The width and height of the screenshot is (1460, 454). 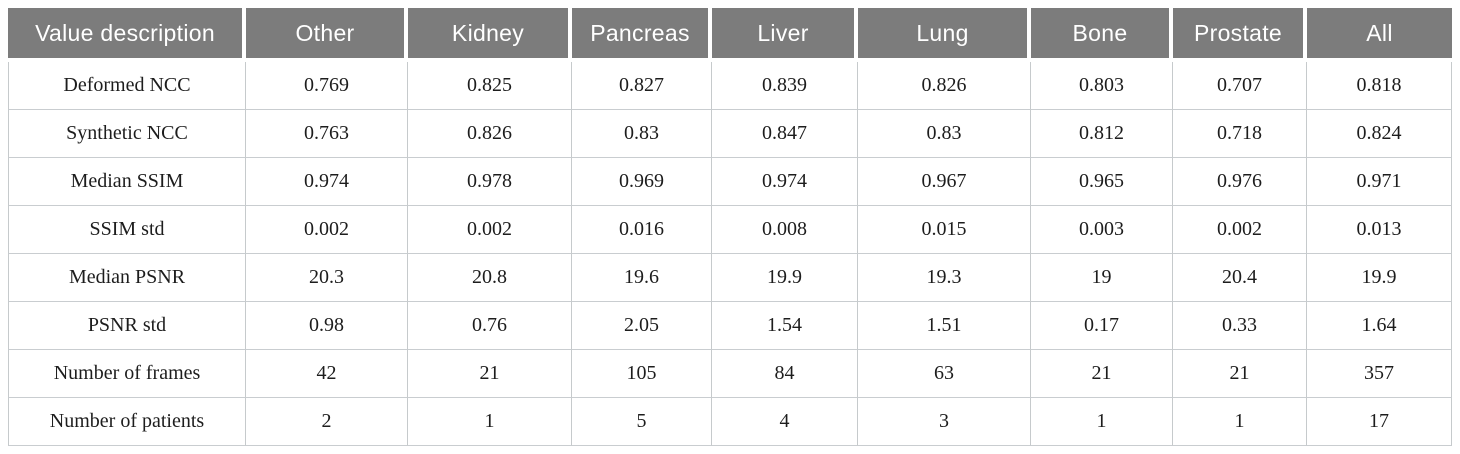 I want to click on value-cell: 0.769, so click(x=327, y=86).